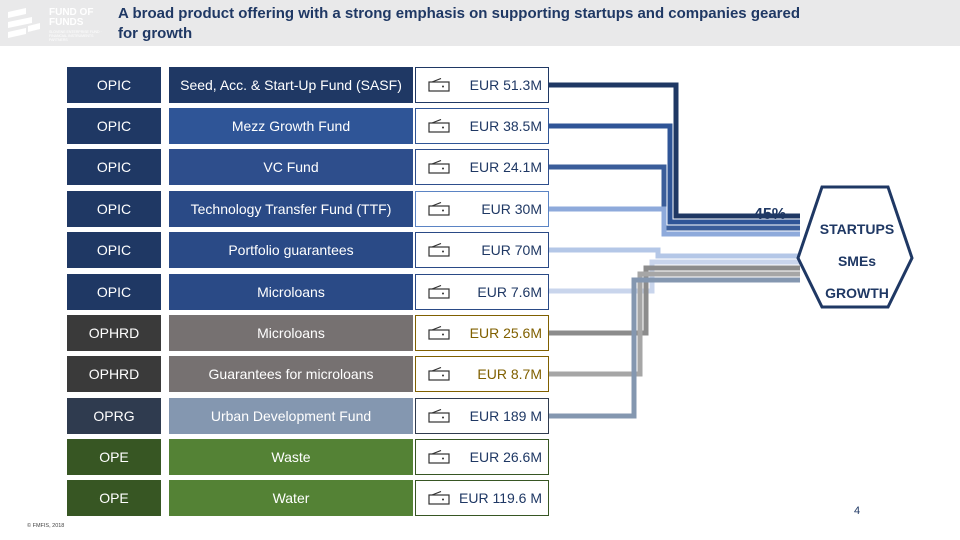 The height and width of the screenshot is (540, 960). I want to click on amount-cell: EUR 30M, so click(482, 209).